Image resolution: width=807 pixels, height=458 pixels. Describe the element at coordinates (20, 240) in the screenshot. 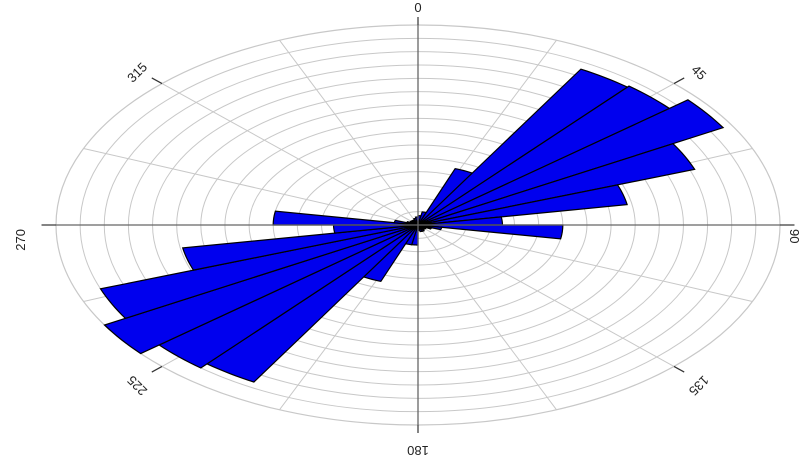

I see `angle-label-270: 270` at that location.